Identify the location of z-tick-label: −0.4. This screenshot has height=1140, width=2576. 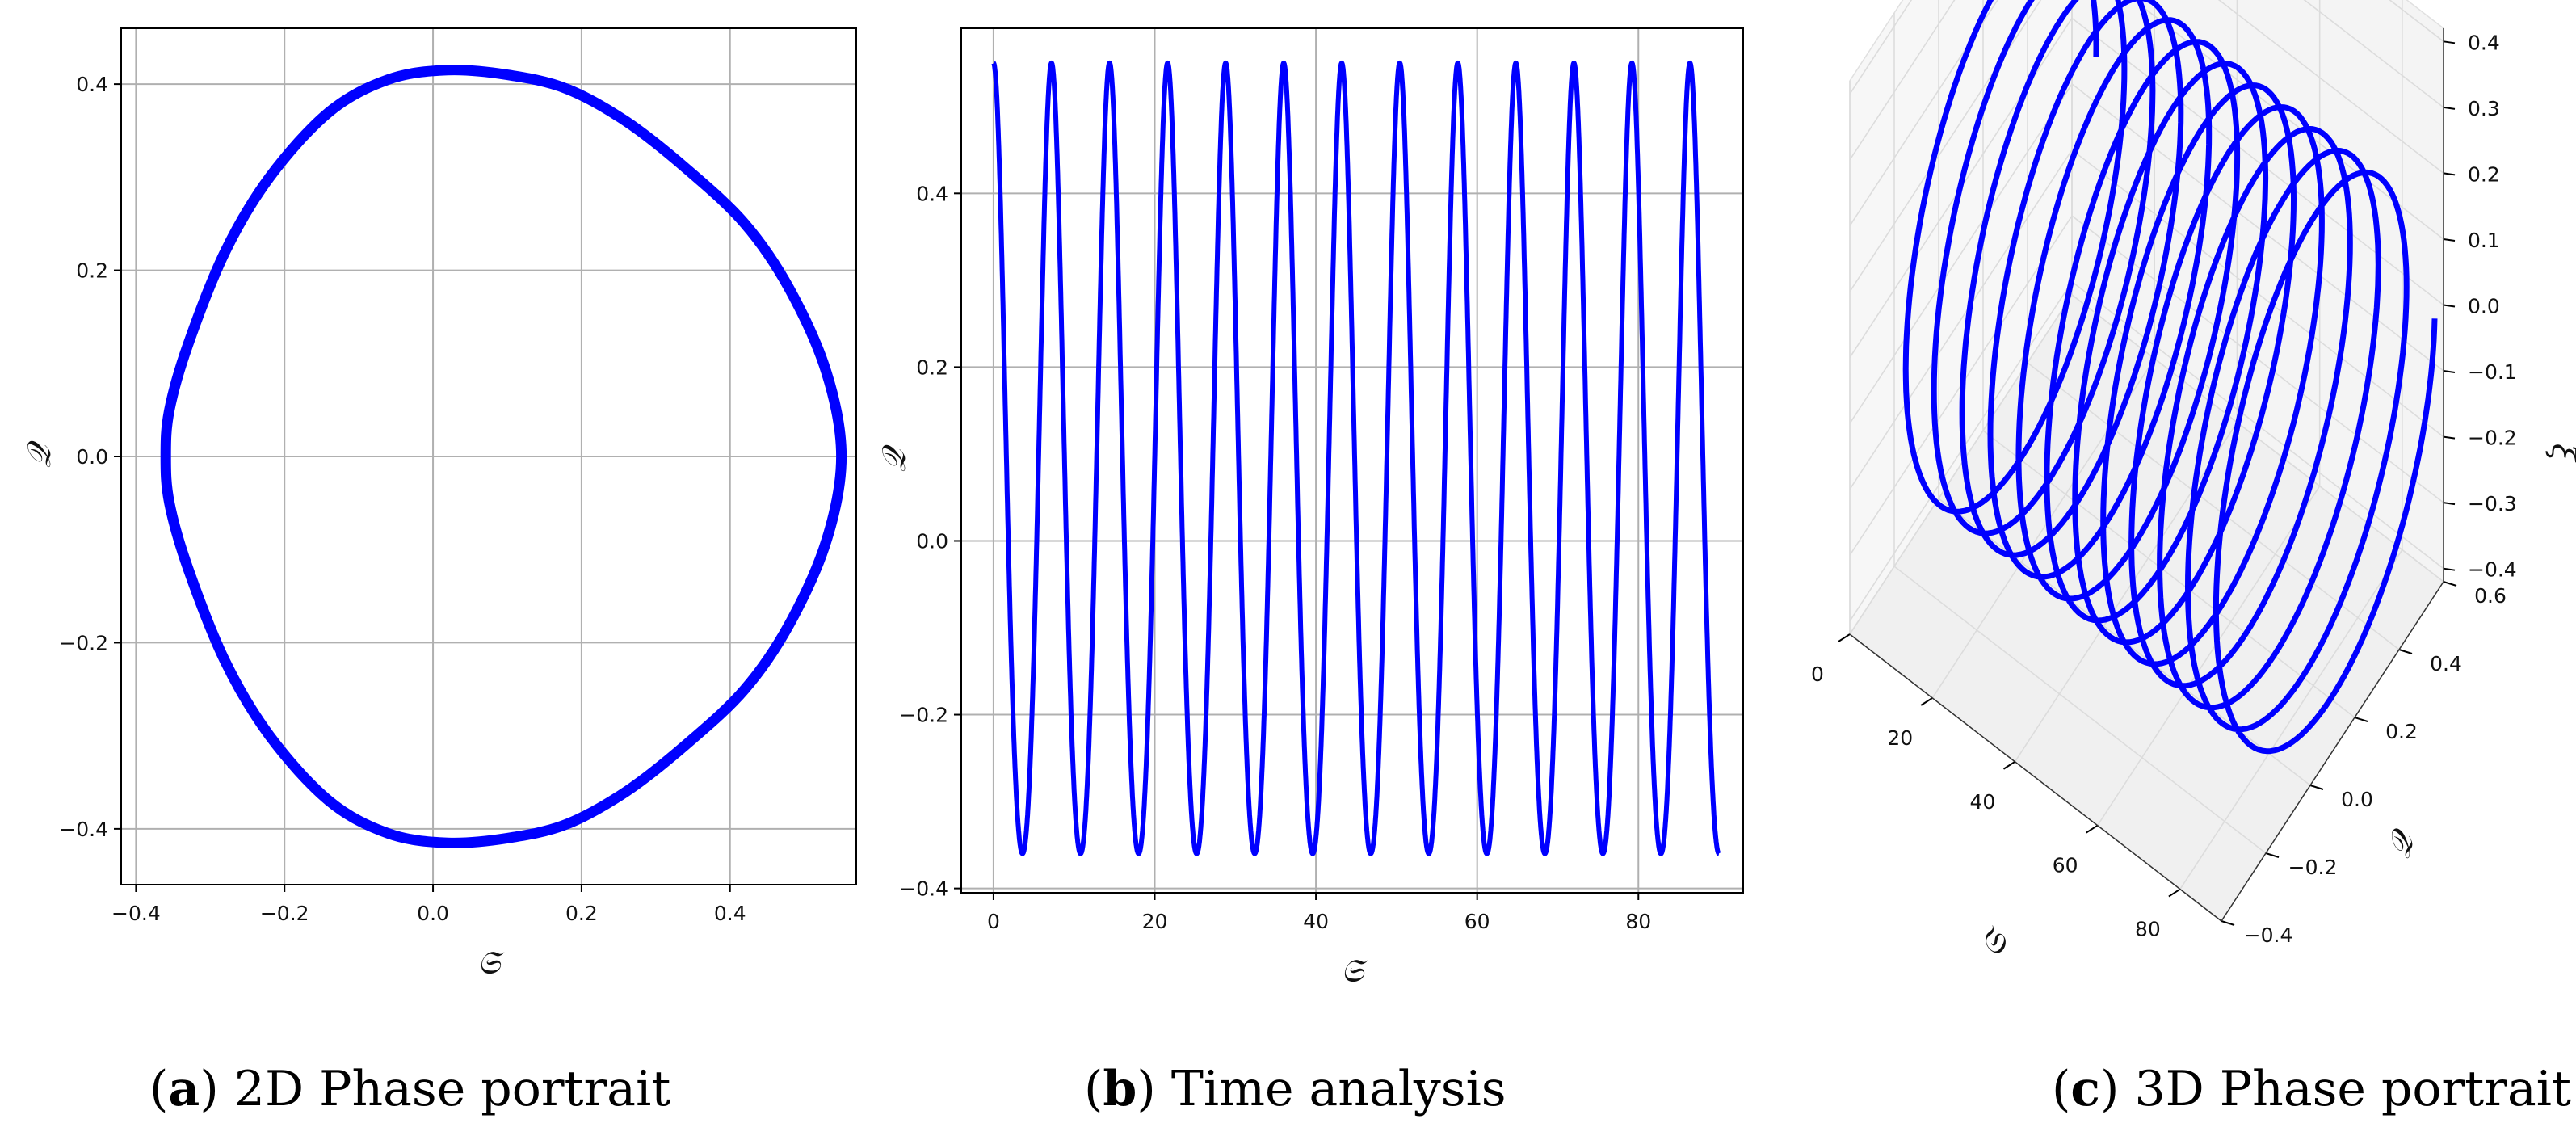
(2493, 570).